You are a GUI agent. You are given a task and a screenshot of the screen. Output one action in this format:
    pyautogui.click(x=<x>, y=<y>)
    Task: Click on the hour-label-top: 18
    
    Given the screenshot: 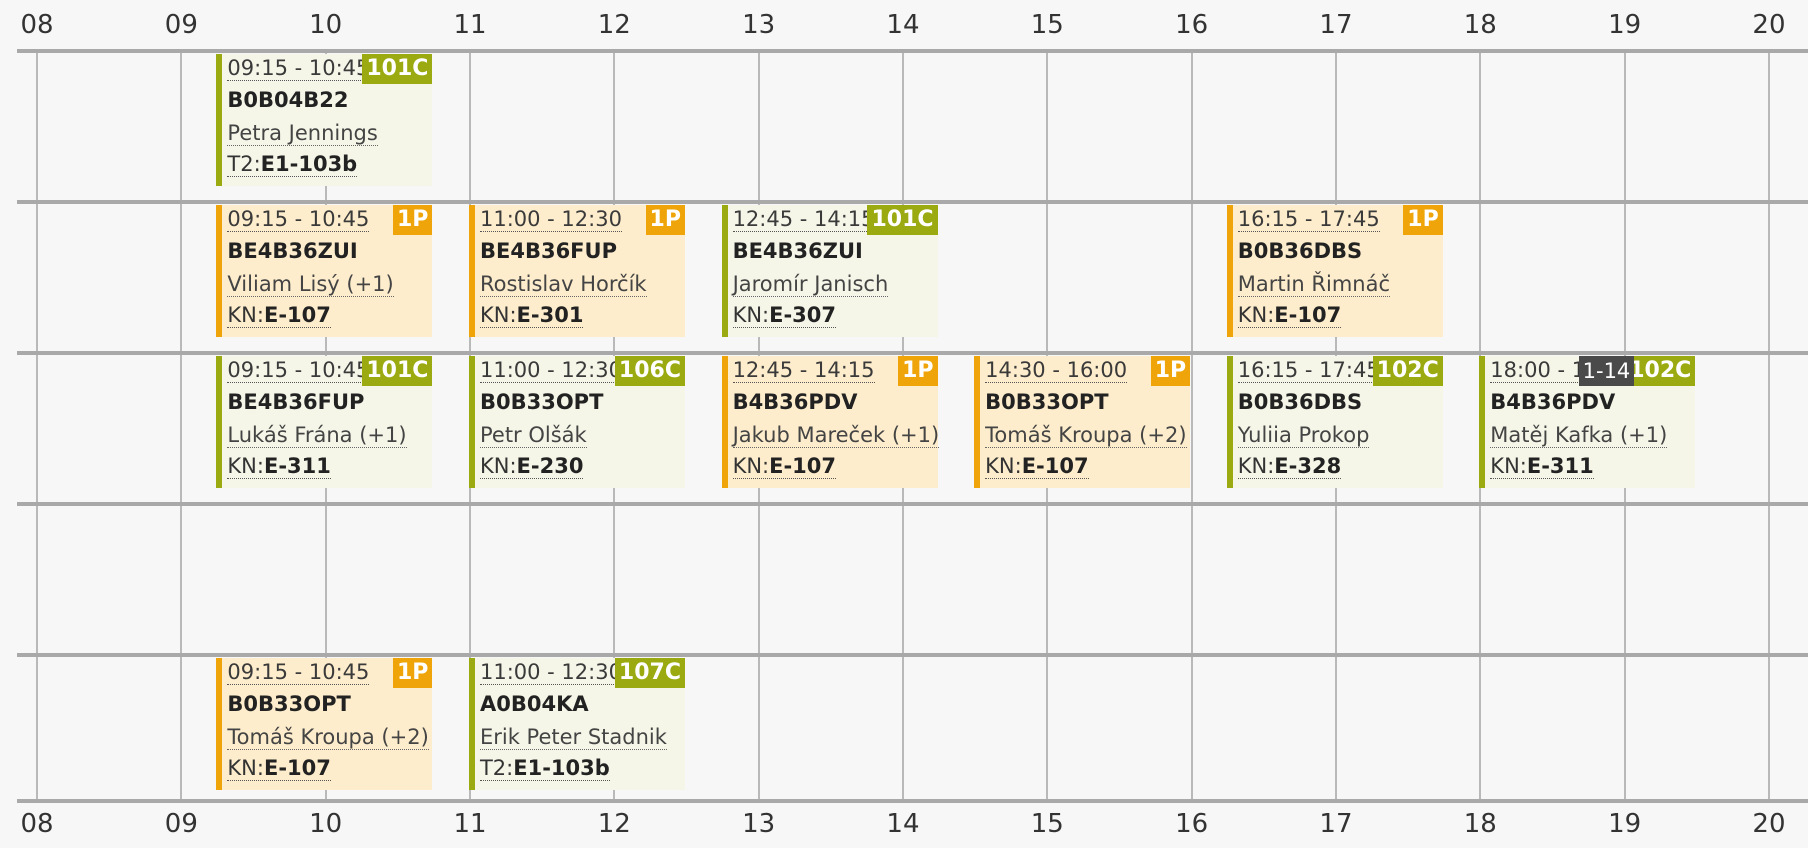 What is the action you would take?
    pyautogui.click(x=1480, y=25)
    